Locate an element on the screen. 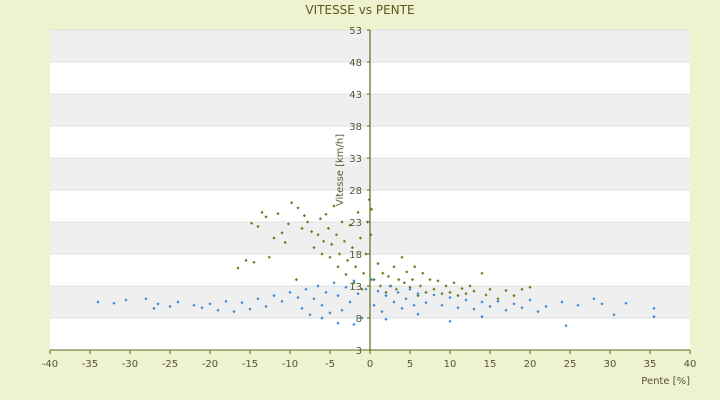  y-tick-label: 33 is located at coordinates (355, 159).